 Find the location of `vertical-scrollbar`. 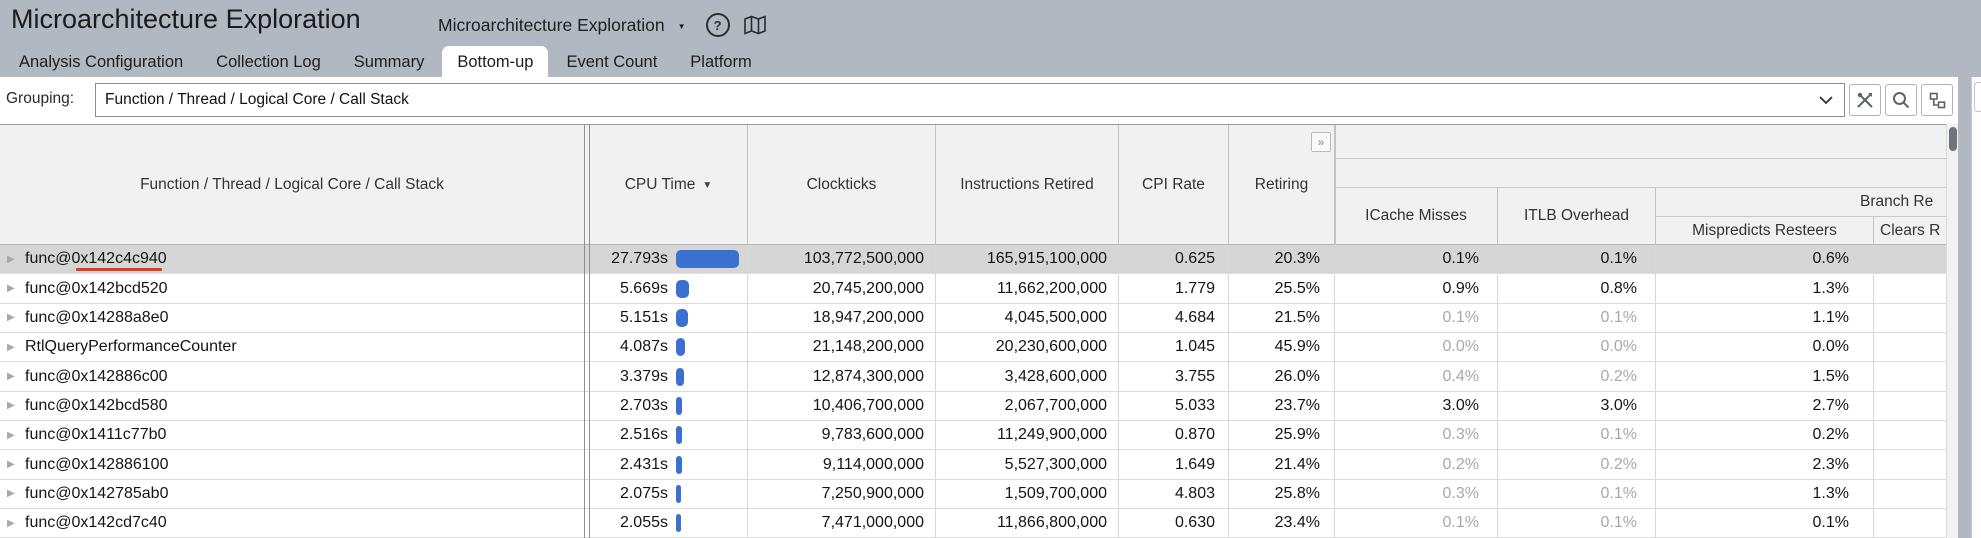

vertical-scrollbar is located at coordinates (1952, 331).